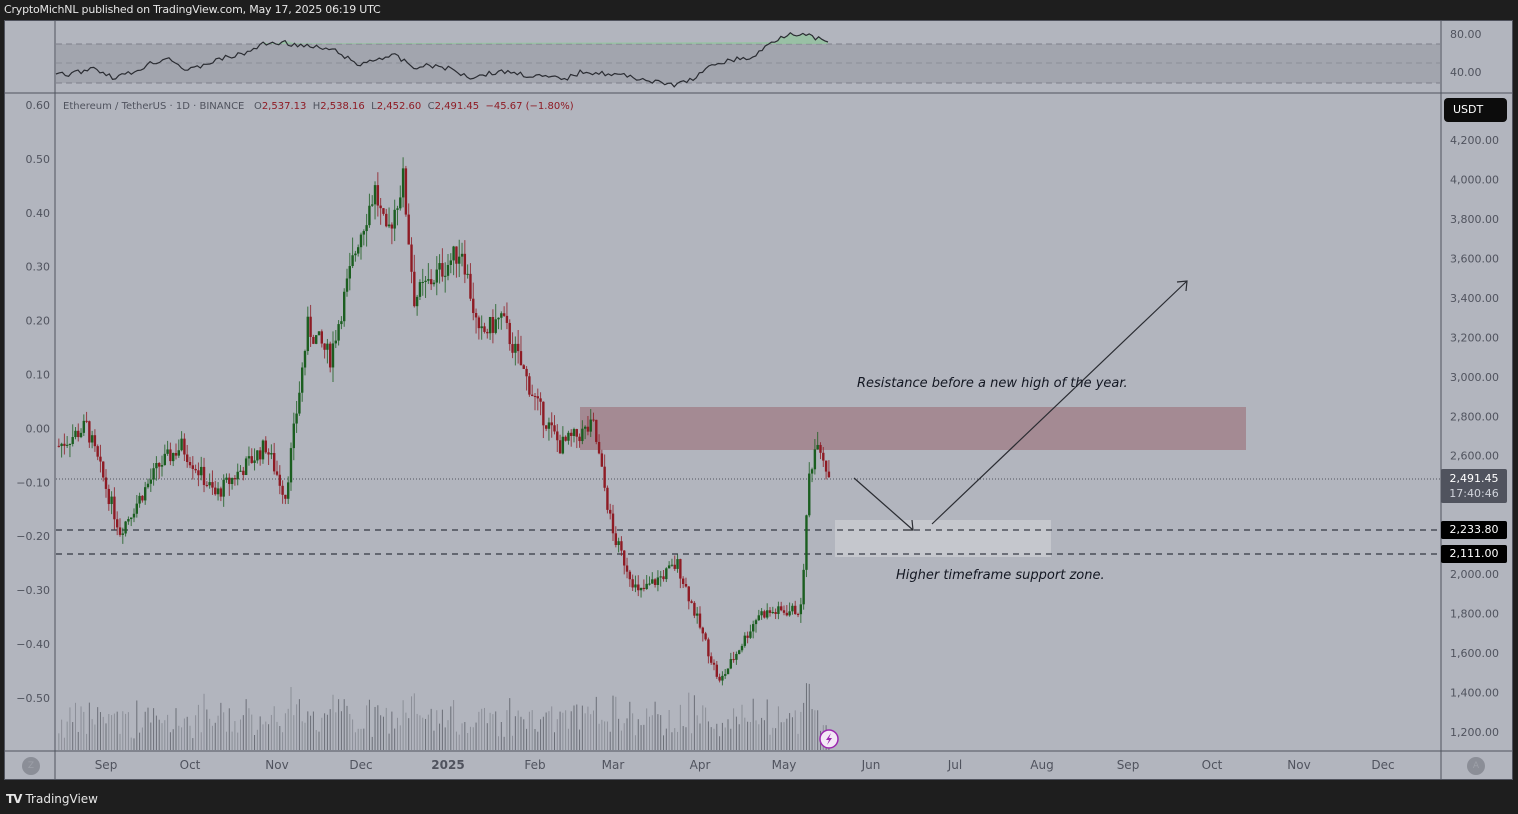  I want to click on price-tick: 1,200.00, so click(1474, 732).